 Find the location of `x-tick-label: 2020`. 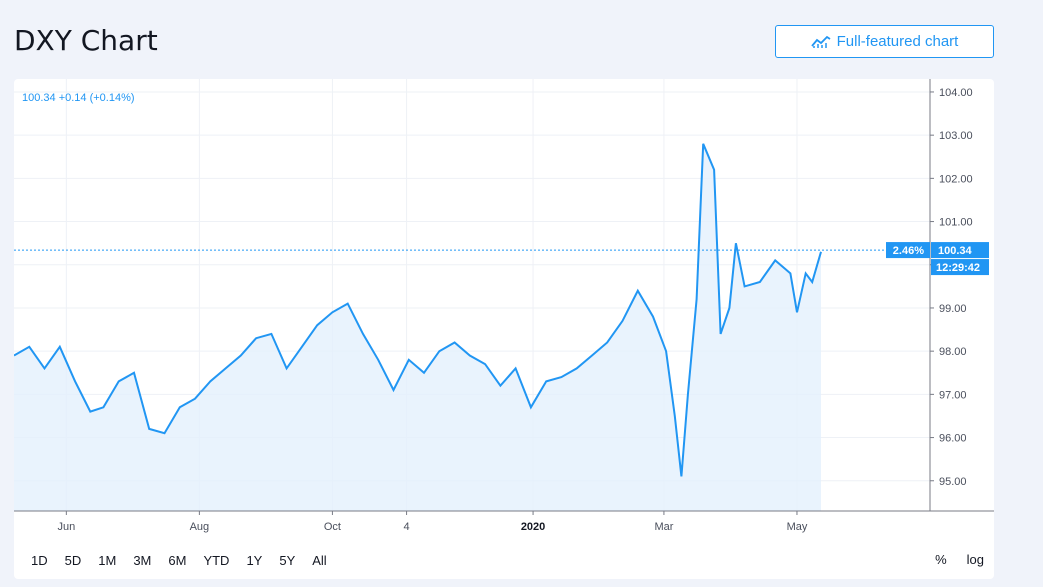

x-tick-label: 2020 is located at coordinates (533, 527).